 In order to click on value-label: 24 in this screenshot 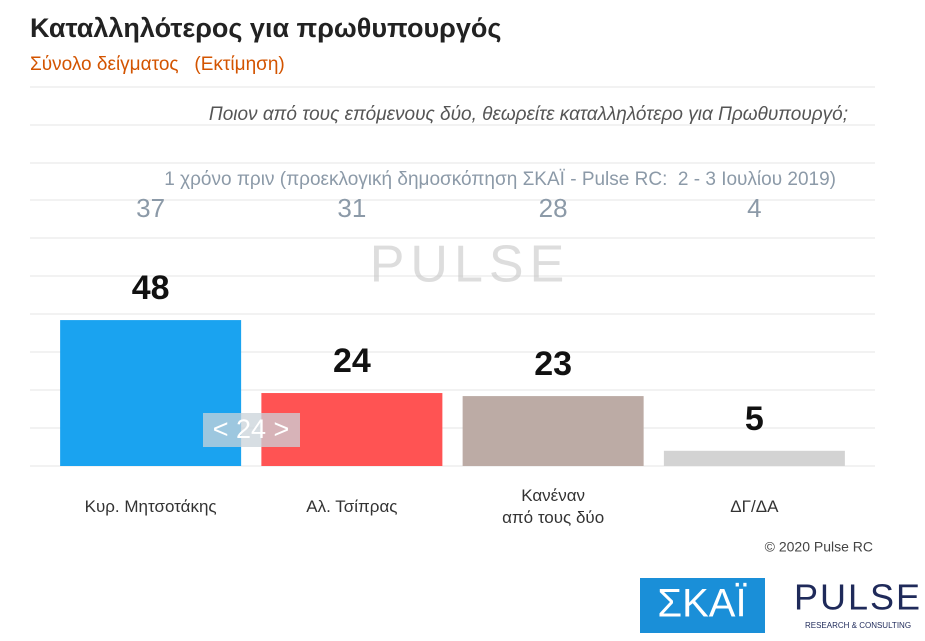, I will do `click(352, 361)`.